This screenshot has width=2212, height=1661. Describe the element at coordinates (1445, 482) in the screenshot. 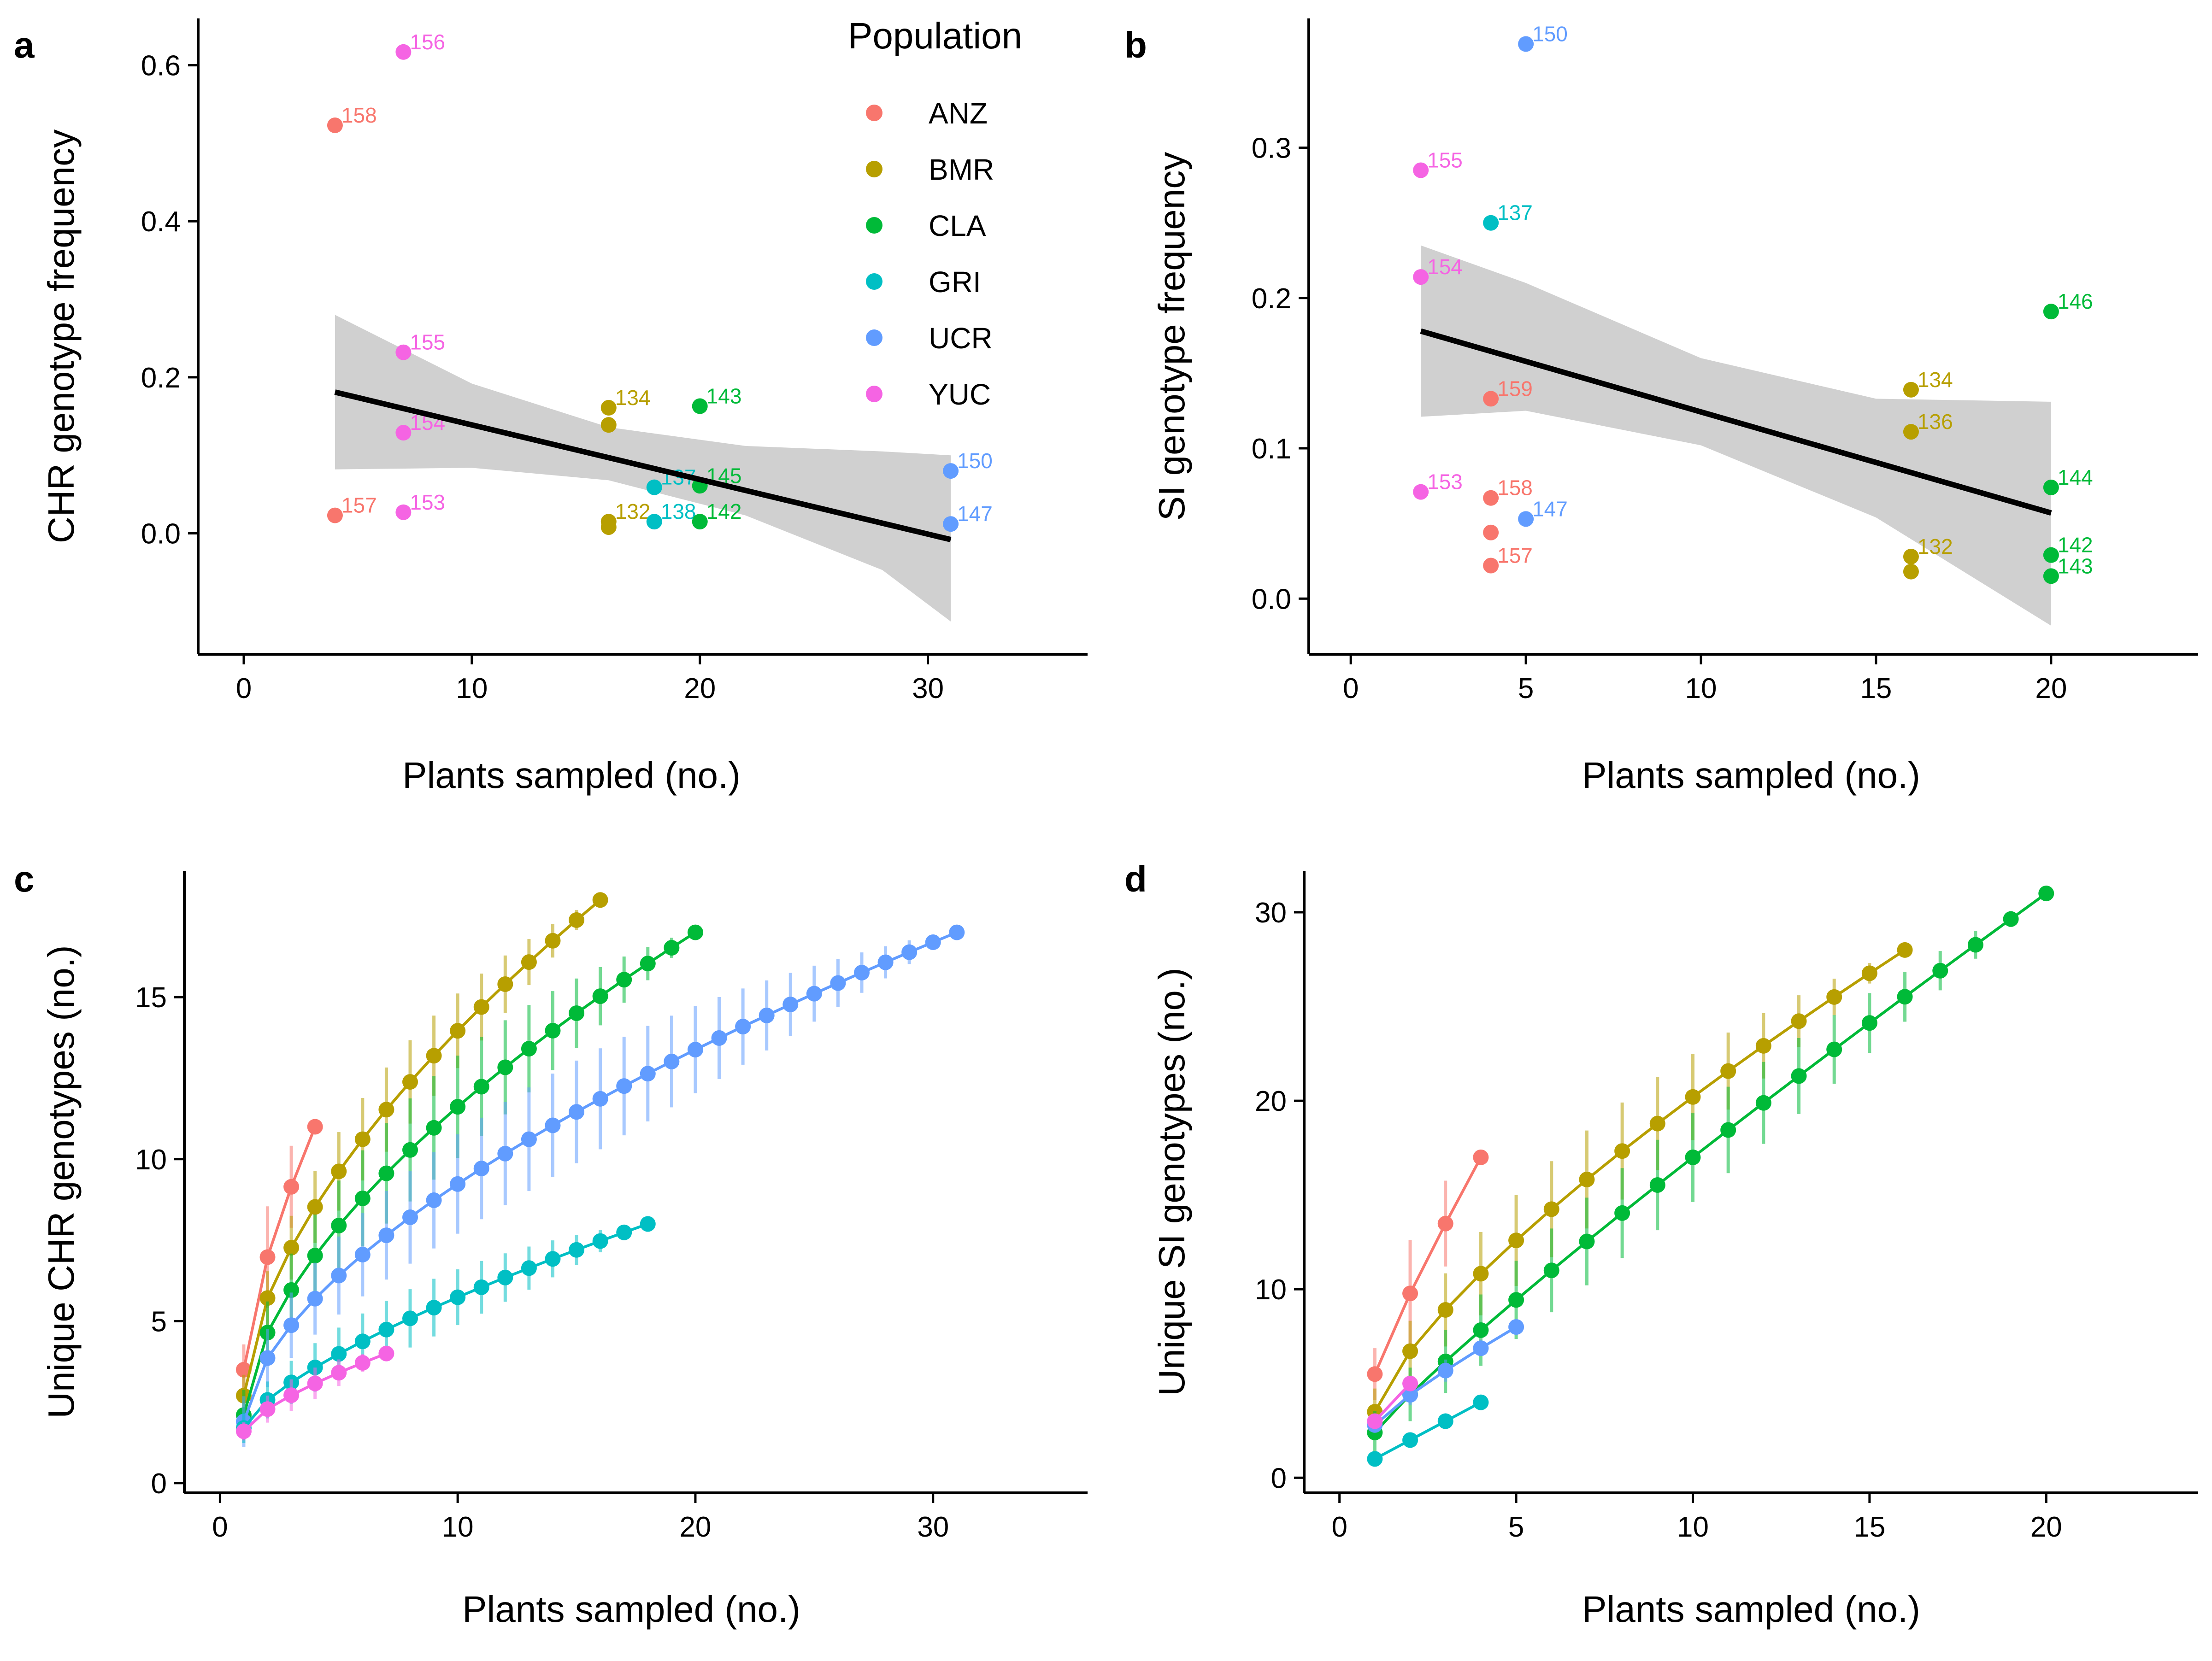

I see `point-label: 153` at that location.